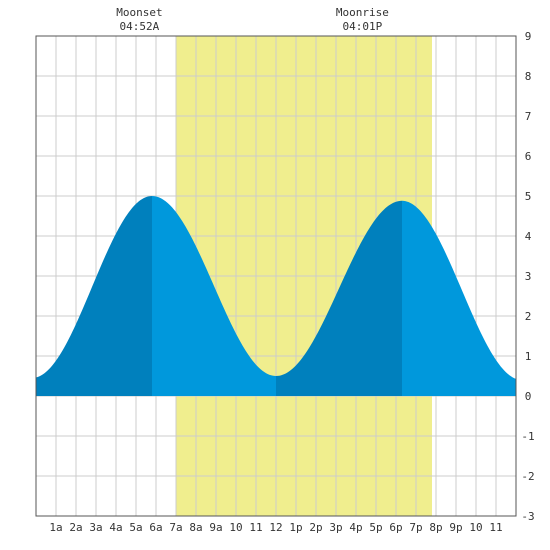 The image size is (550, 550). I want to click on x-tick-label: 6a, so click(155, 527).